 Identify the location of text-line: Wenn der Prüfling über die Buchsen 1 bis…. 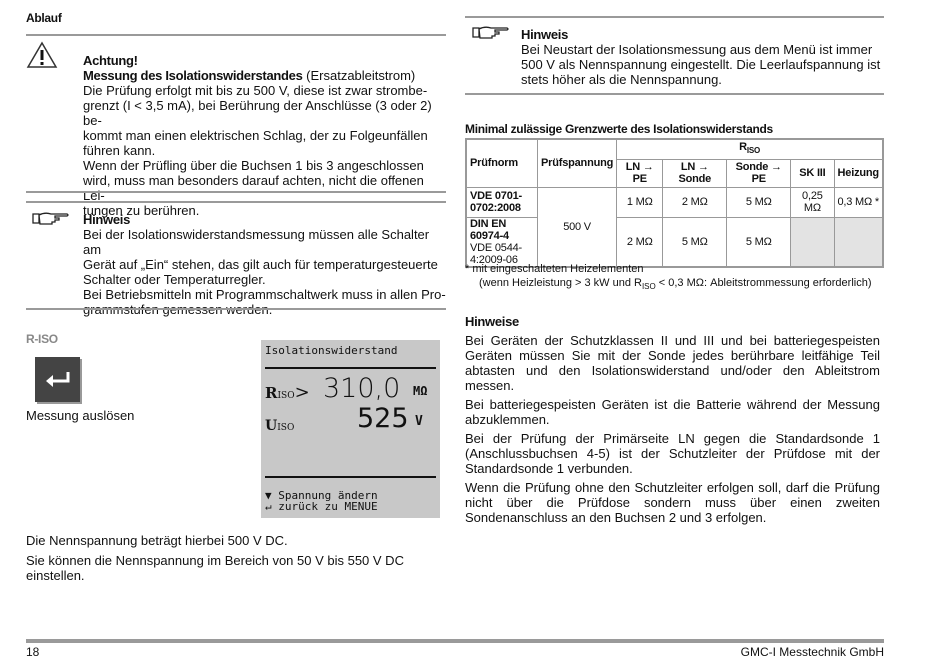
(253, 165).